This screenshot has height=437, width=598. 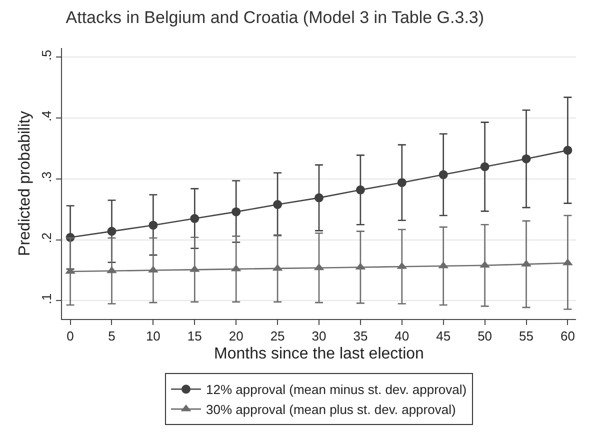 I want to click on y-tick-label: .3, so click(x=46, y=177).